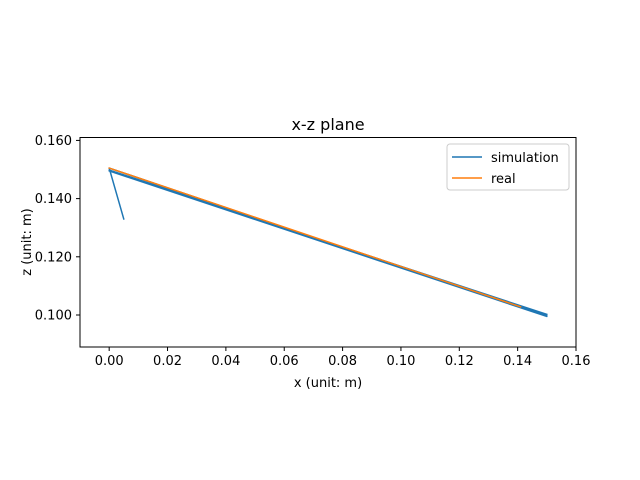  I want to click on y-tick-label: 0.120, so click(53, 257).